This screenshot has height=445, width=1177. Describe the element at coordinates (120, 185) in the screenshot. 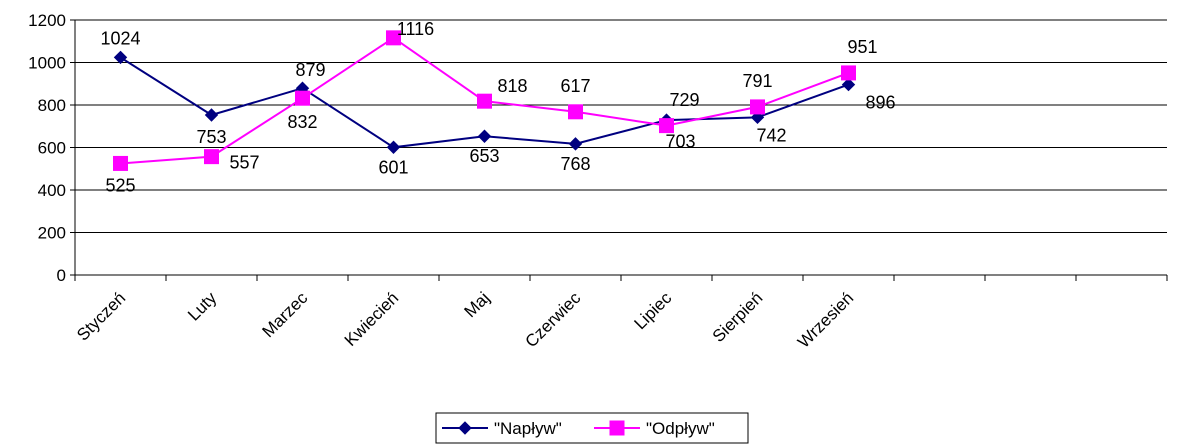

I see `data-label: 525` at that location.